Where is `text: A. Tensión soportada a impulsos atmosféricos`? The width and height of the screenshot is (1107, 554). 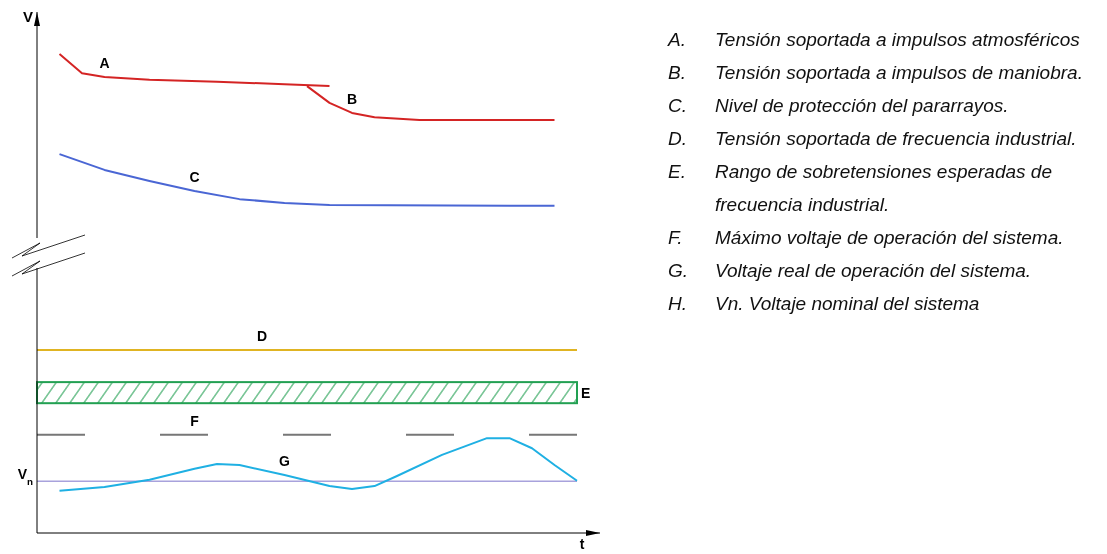 text: A. Tensión soportada a impulsos atmosféricos is located at coordinates (874, 39).